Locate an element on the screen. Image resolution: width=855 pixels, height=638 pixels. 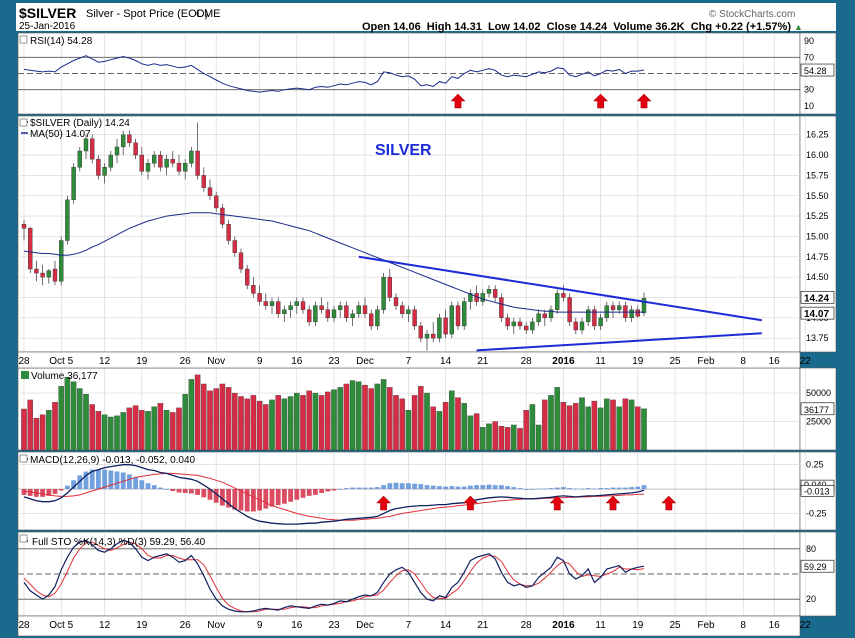
price-legend-label: $SILVER (Daily) 14.24 is located at coordinates (80, 123).